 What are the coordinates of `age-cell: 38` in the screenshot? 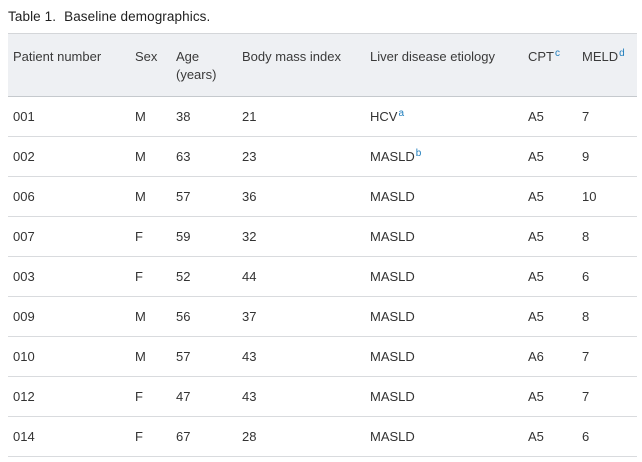 It's located at (209, 116).